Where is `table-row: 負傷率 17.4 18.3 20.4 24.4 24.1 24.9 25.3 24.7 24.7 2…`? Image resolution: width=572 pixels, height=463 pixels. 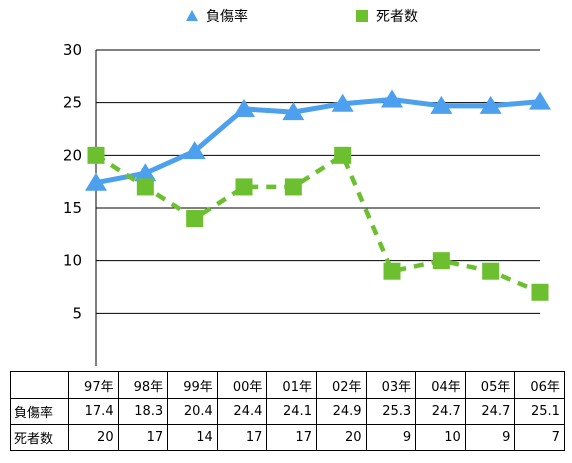
table-row: 負傷率 17.4 18.3 20.4 24.4 24.1 24.9 25.3 24.7 24.7 2… is located at coordinates (287, 411).